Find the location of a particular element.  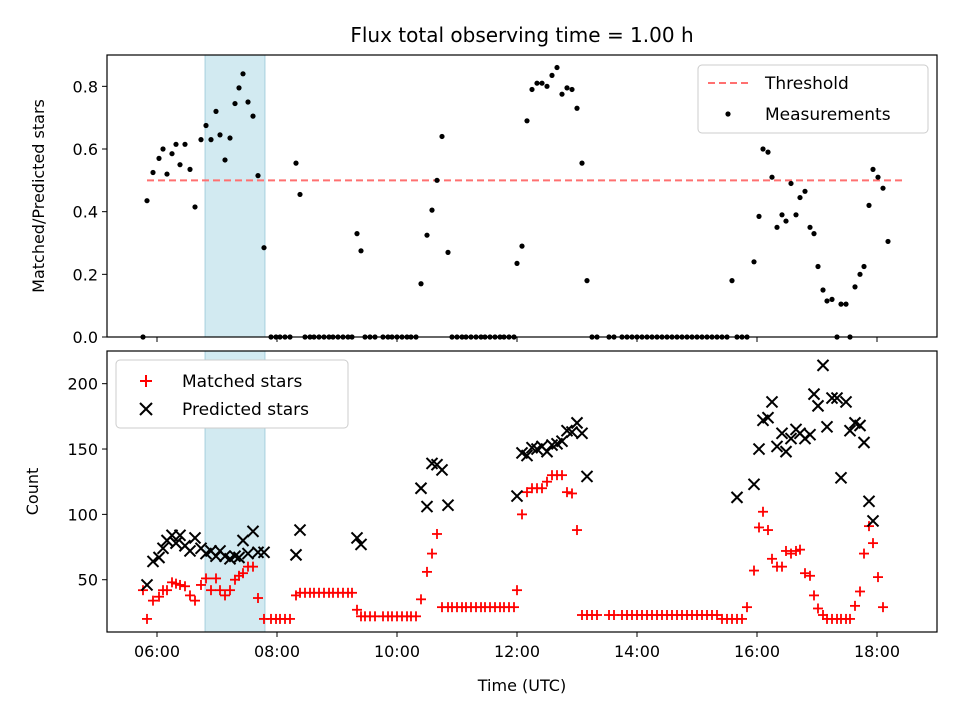

legend-measurements-label: Measurements is located at coordinates (828, 115).